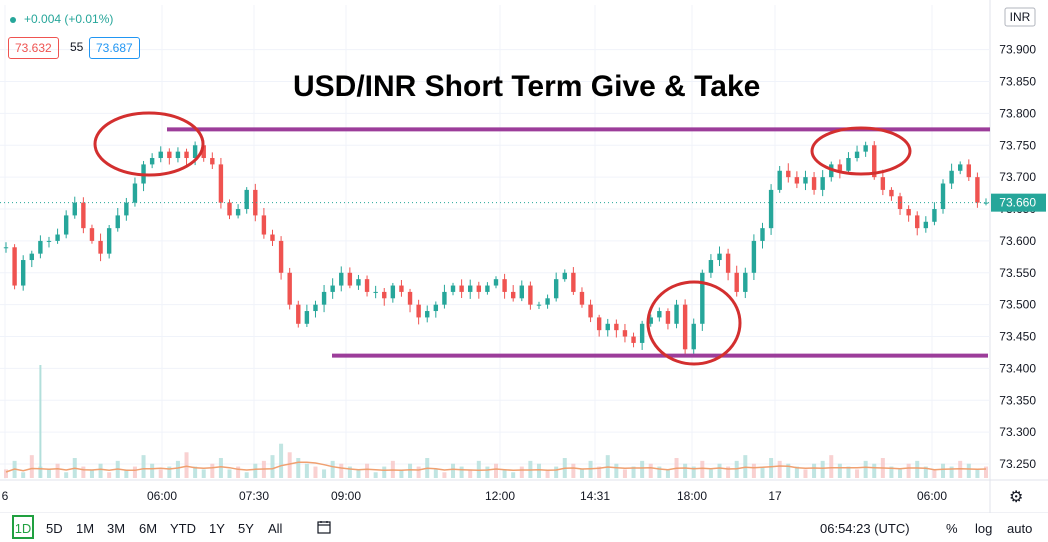 The width and height of the screenshot is (1048, 542). What do you see at coordinates (1016, 497) in the screenshot?
I see `gear-icon: ⚙` at bounding box center [1016, 497].